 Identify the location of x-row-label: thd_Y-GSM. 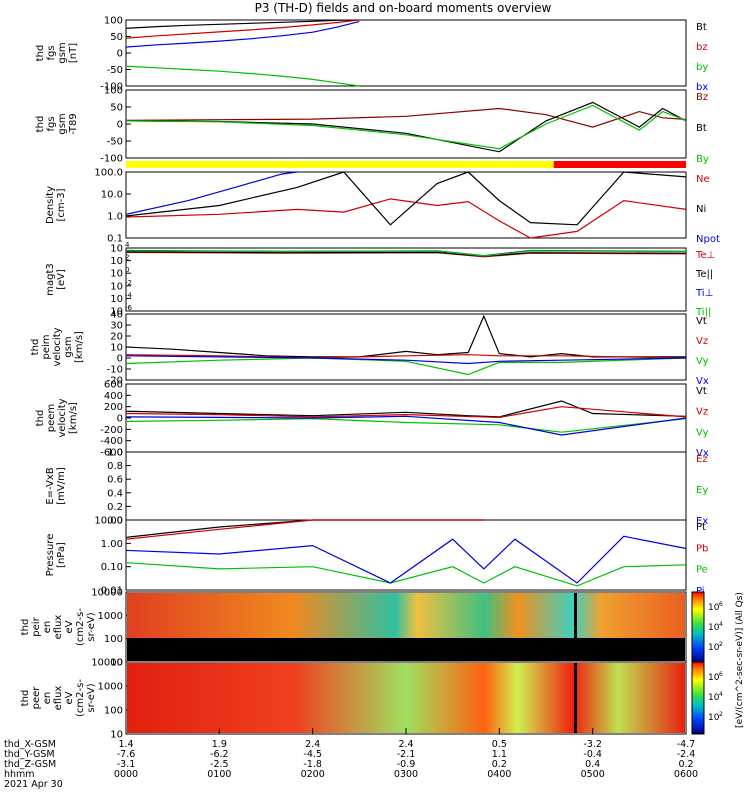
(29, 754).